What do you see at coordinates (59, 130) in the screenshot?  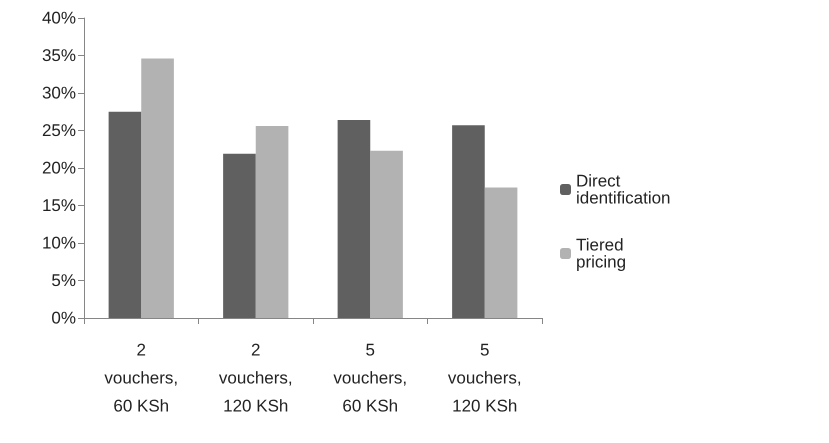 I see `y-tick-label: 25%` at bounding box center [59, 130].